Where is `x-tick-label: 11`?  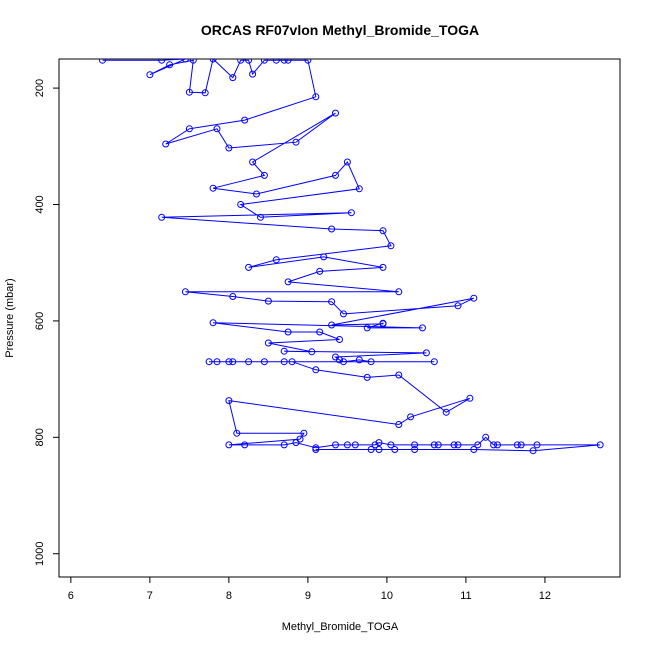
x-tick-label: 11 is located at coordinates (465, 596).